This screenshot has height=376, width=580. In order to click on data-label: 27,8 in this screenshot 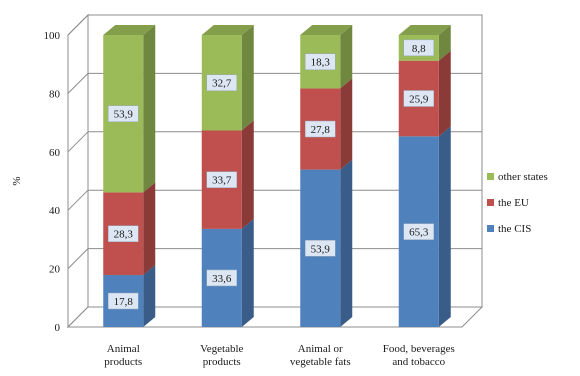, I will do `click(321, 130)`.